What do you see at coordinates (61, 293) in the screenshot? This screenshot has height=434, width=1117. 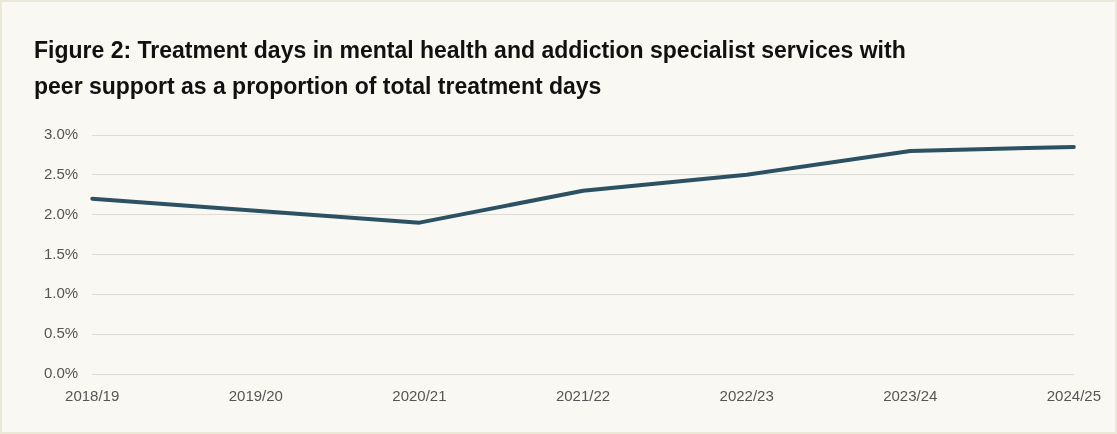 I see `y-tick-label: 1.0%` at bounding box center [61, 293].